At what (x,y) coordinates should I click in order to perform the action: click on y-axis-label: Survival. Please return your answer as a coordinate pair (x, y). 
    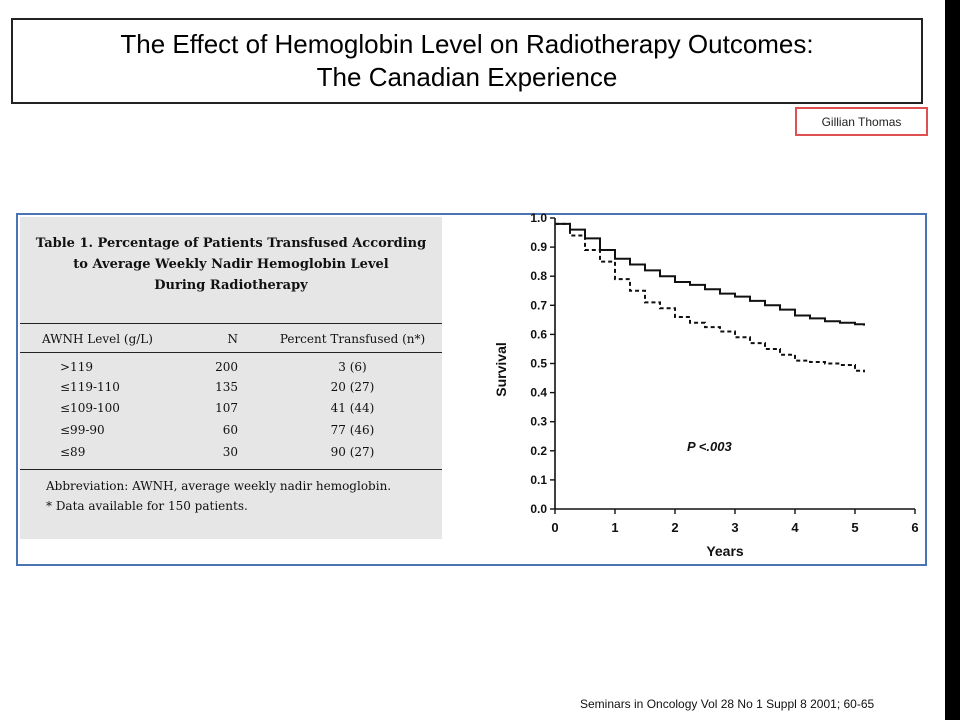
    Looking at the image, I should click on (501, 369).